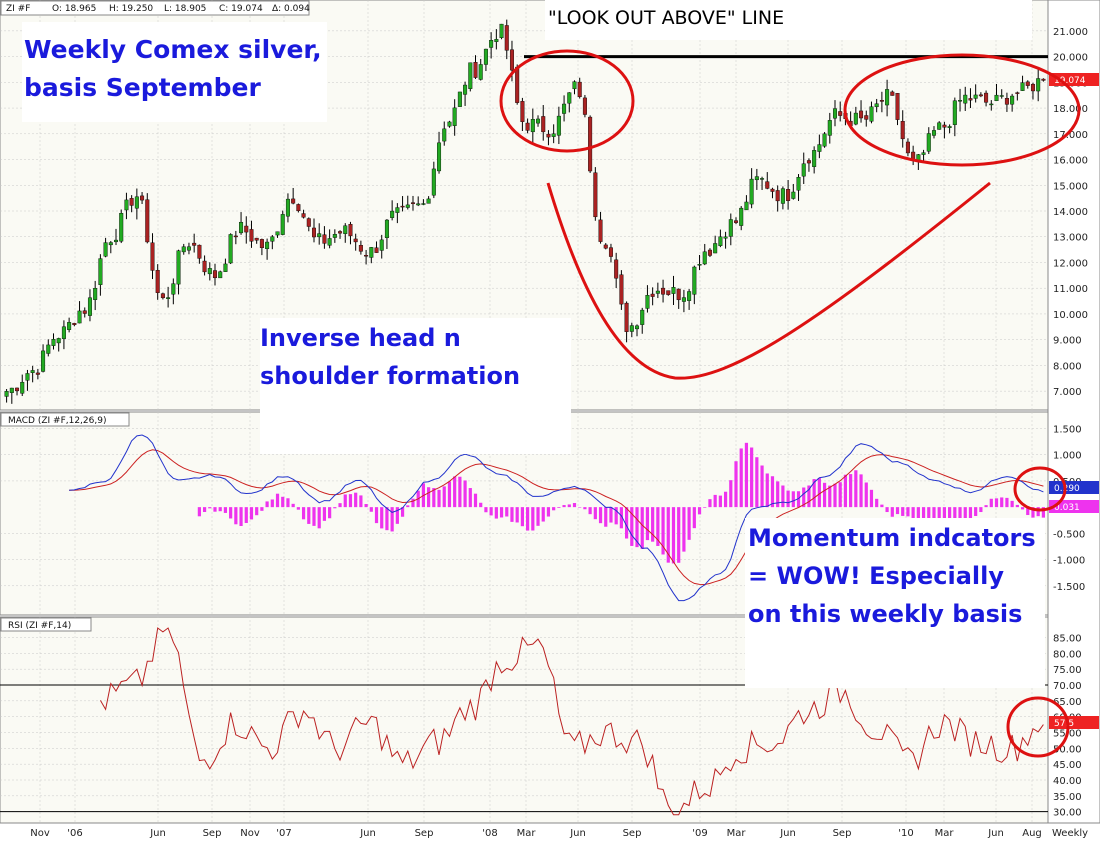  What do you see at coordinates (1070, 263) in the screenshot?
I see `price-tick-label: 12.000` at bounding box center [1070, 263].